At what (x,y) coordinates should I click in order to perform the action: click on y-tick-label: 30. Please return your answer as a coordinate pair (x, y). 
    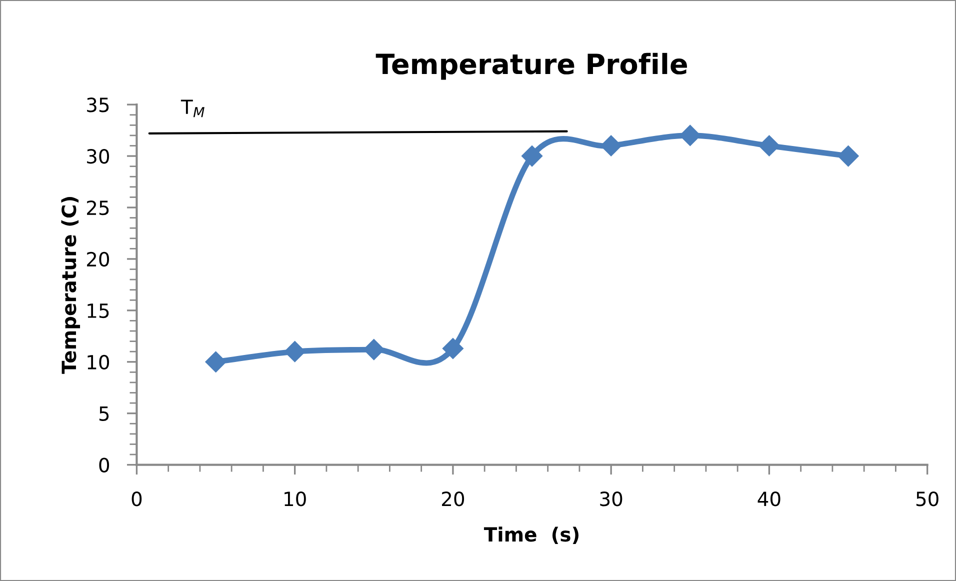
    Looking at the image, I should click on (98, 156).